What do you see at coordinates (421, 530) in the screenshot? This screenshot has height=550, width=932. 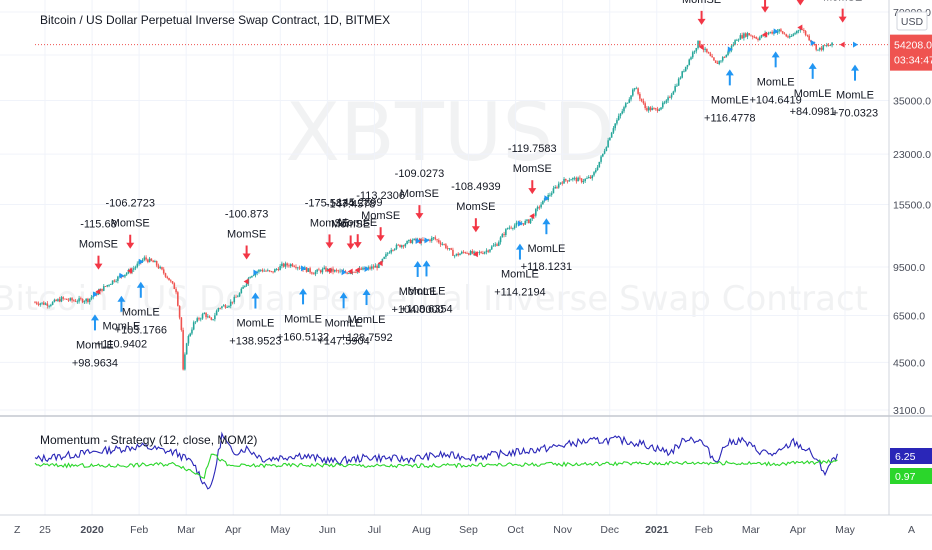 I see `time-tick-label: Aug` at bounding box center [421, 530].